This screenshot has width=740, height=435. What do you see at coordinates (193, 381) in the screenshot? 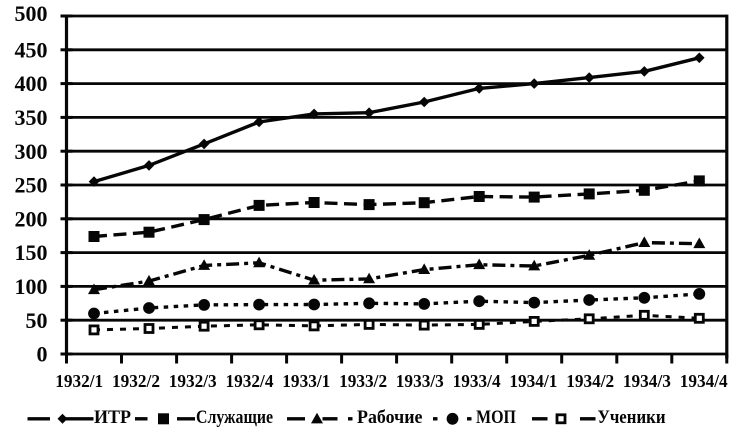
I see `svg-text: 1932/3` at bounding box center [193, 381].